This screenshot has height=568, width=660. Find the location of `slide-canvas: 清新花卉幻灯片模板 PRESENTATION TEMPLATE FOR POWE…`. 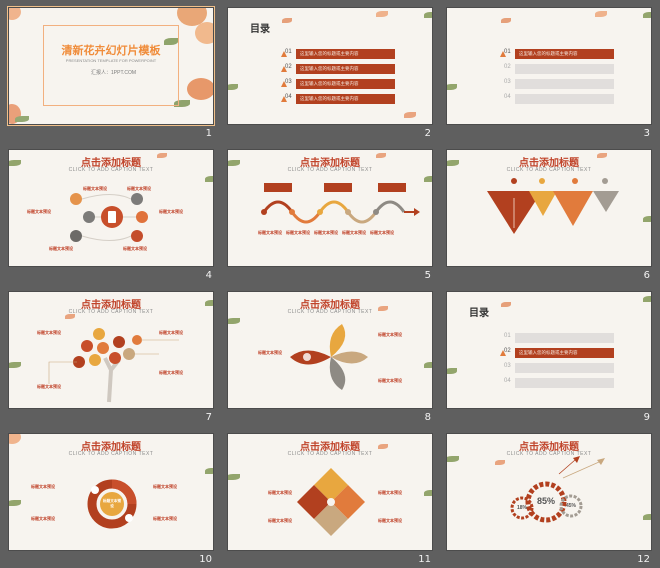

slide-canvas: 清新花卉幻灯片模板 PRESENTATION TEMPLATE FOR POWE… is located at coordinates (111, 66).